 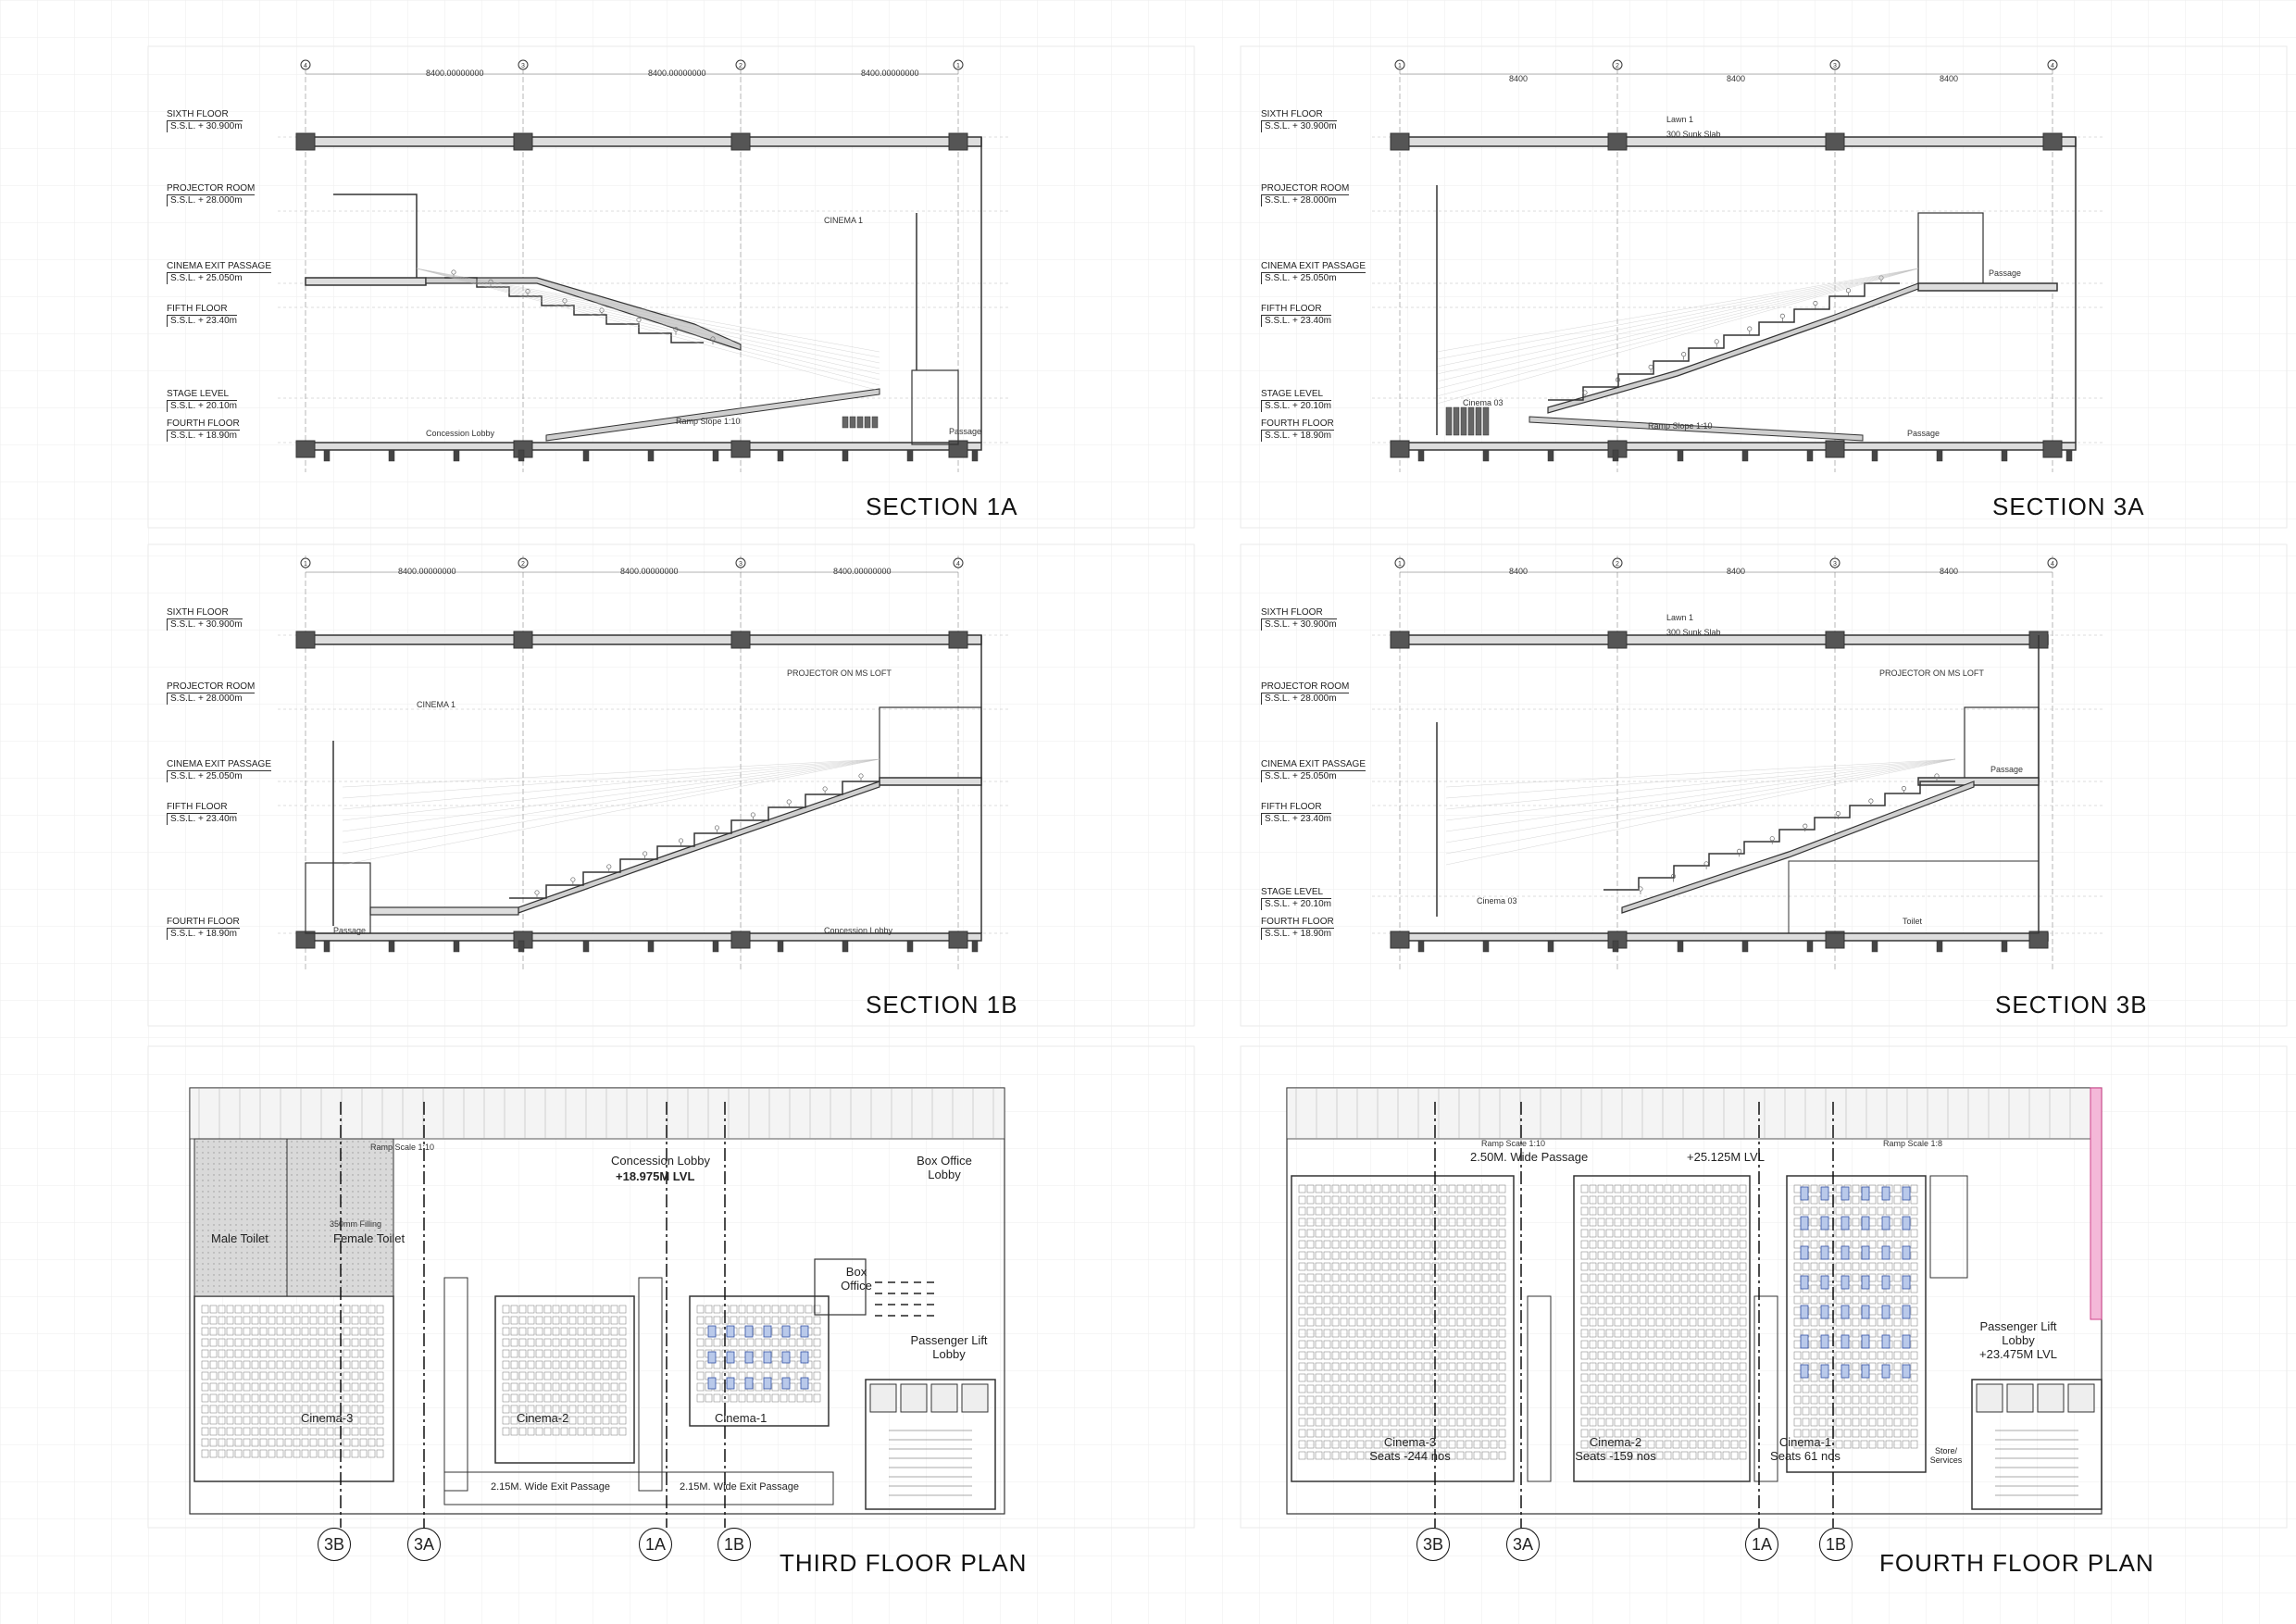 What do you see at coordinates (1810, 946) in the screenshot?
I see `pile` at bounding box center [1810, 946].